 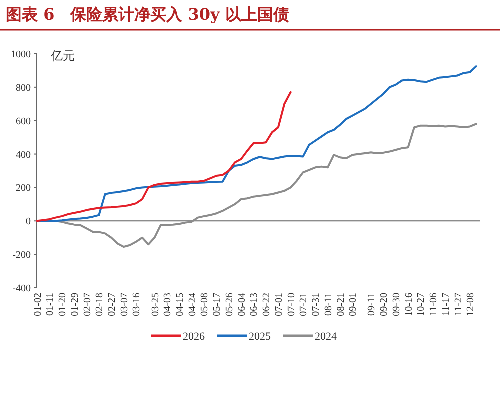 What do you see at coordinates (38, 304) in the screenshot?
I see `x-tick-label: 01-02` at bounding box center [38, 304].